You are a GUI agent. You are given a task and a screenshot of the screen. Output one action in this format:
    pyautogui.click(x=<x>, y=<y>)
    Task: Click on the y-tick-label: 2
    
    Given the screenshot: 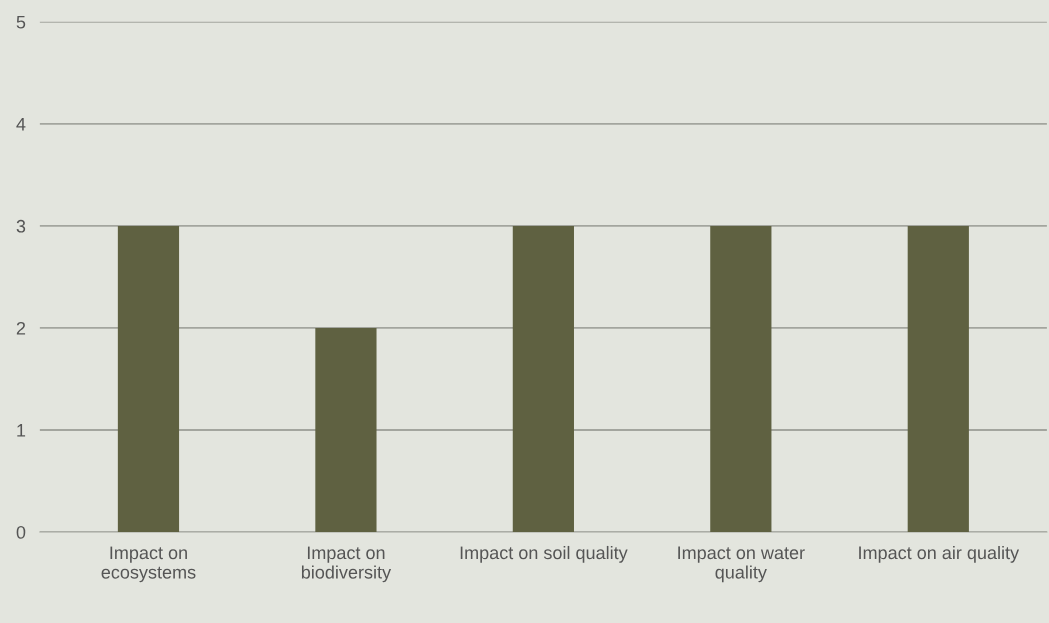 What is the action you would take?
    pyautogui.click(x=21, y=328)
    